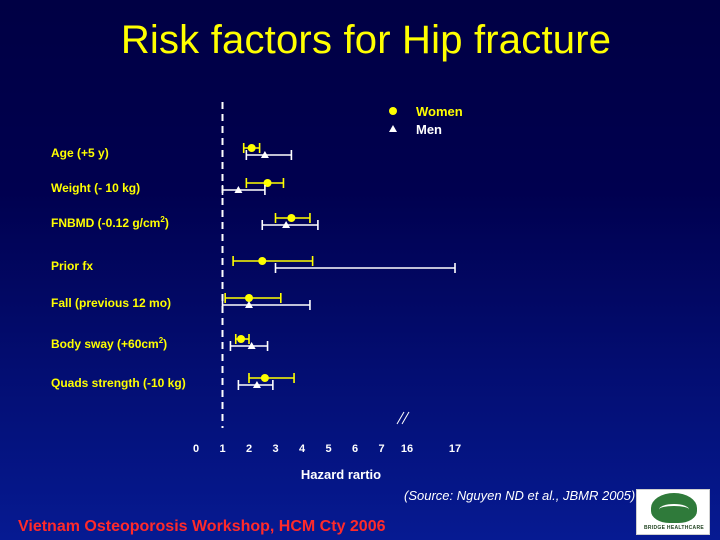 This screenshot has width=720, height=540. Describe the element at coordinates (80, 153) in the screenshot. I see `category-label: Age (+5 y)` at that location.